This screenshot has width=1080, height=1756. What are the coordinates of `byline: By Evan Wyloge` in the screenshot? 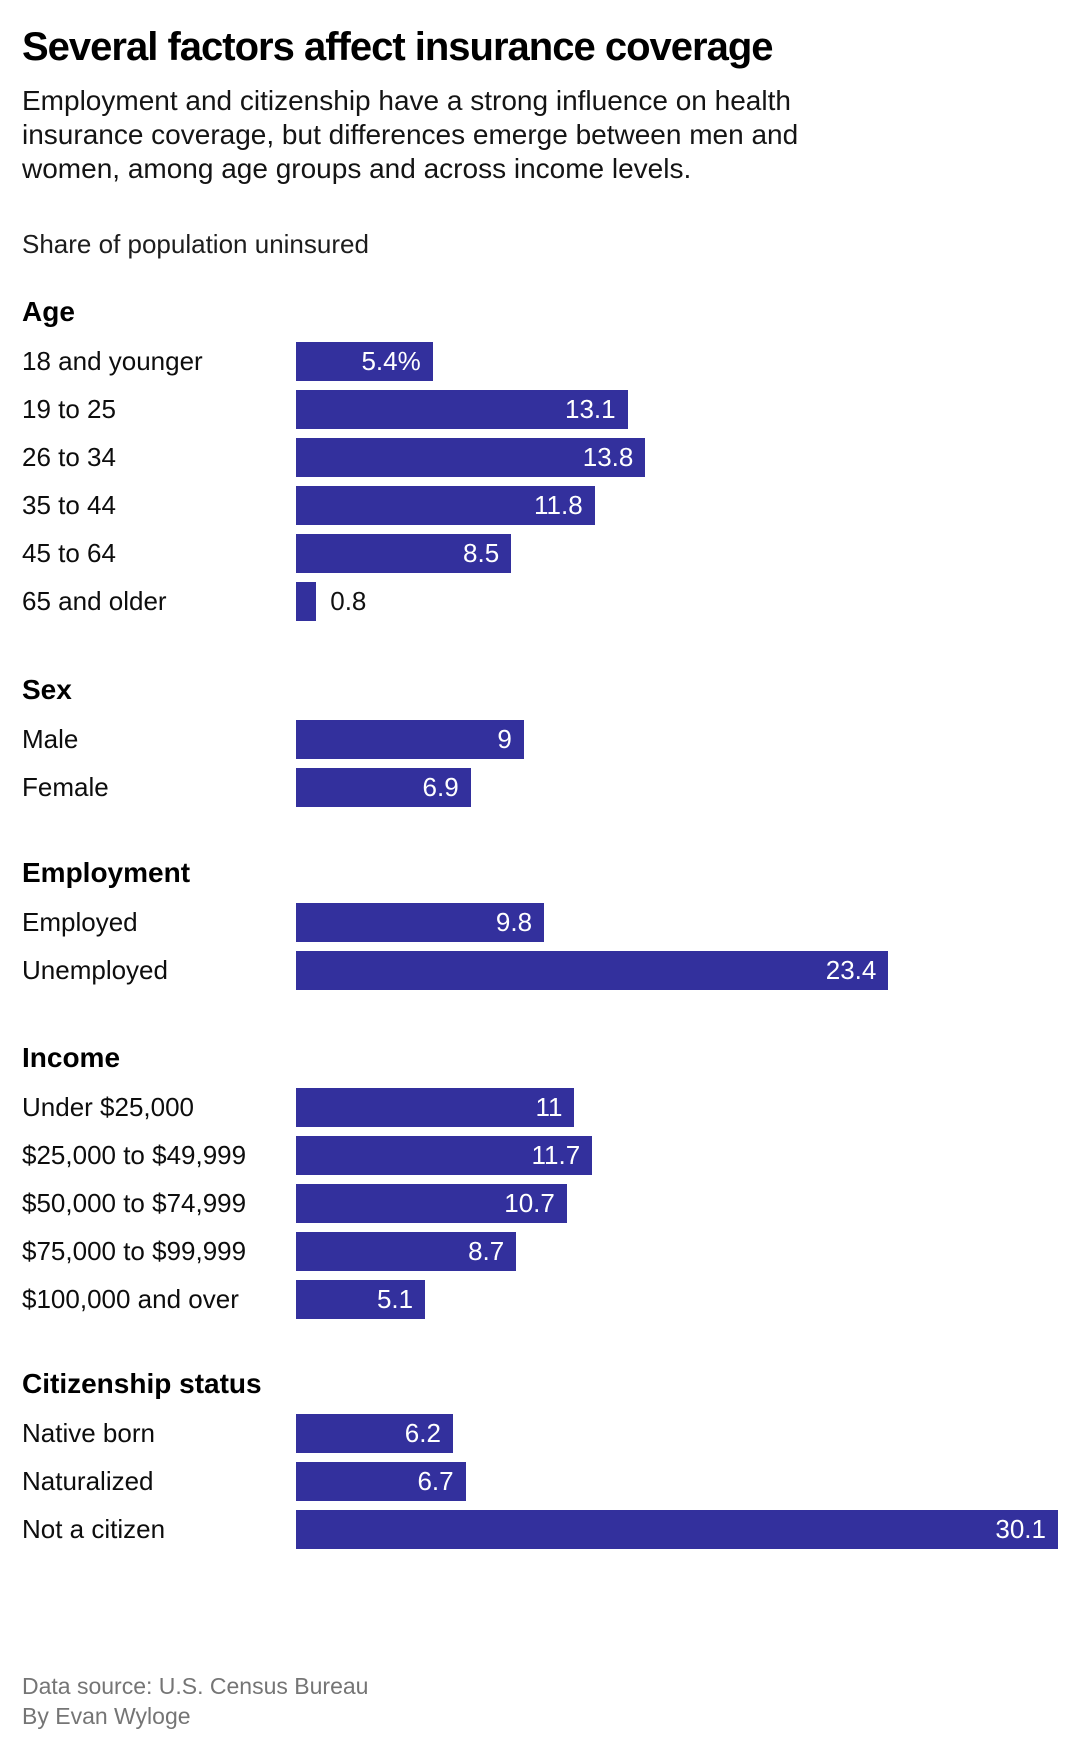 It's located at (106, 1716).